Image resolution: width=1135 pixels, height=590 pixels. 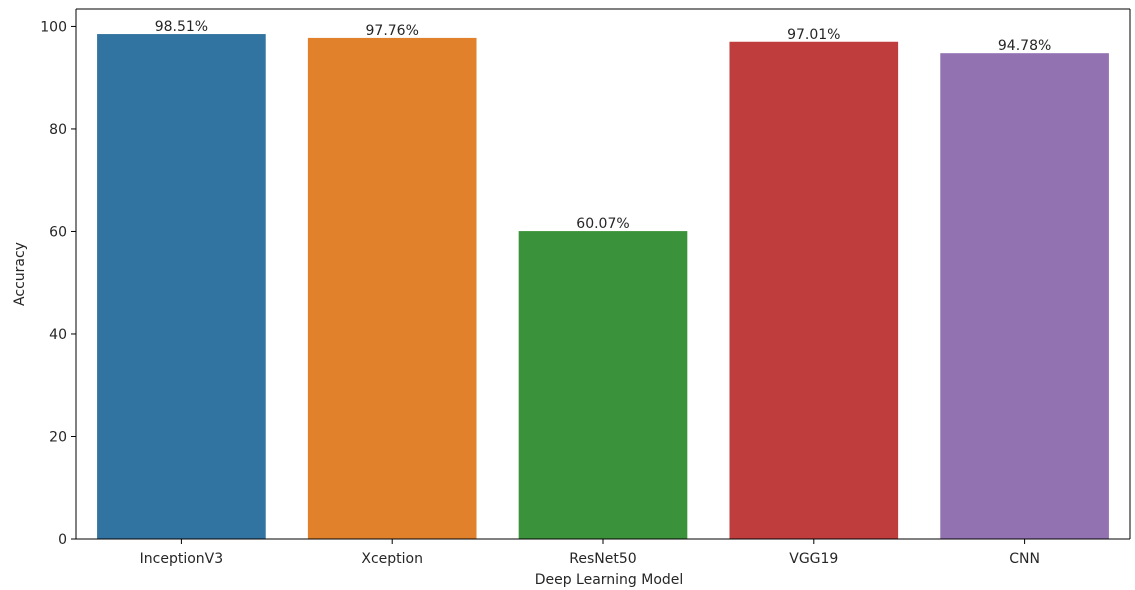 I want to click on x-tick-label-vgg19: VGG19, so click(x=813, y=559).